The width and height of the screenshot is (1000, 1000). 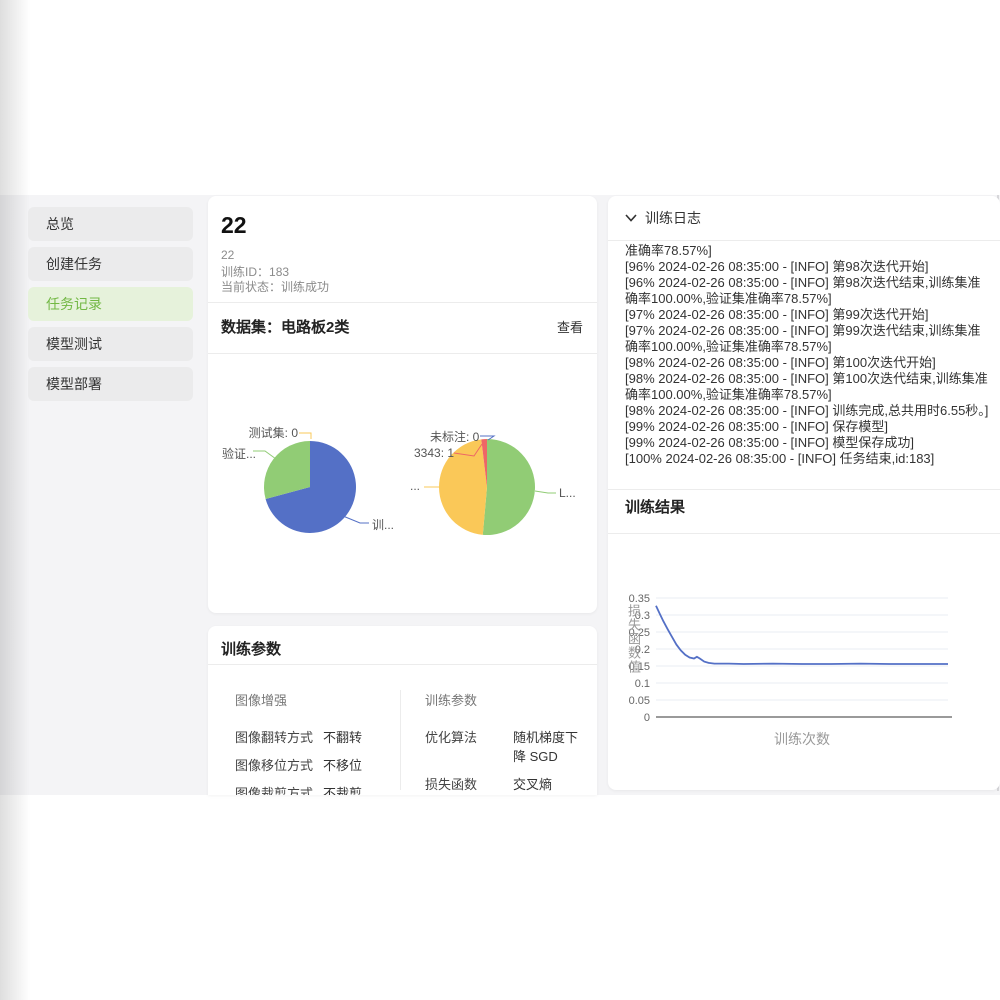 What do you see at coordinates (110, 264) in the screenshot?
I see `sidebar-item-1: 创建任务` at bounding box center [110, 264].